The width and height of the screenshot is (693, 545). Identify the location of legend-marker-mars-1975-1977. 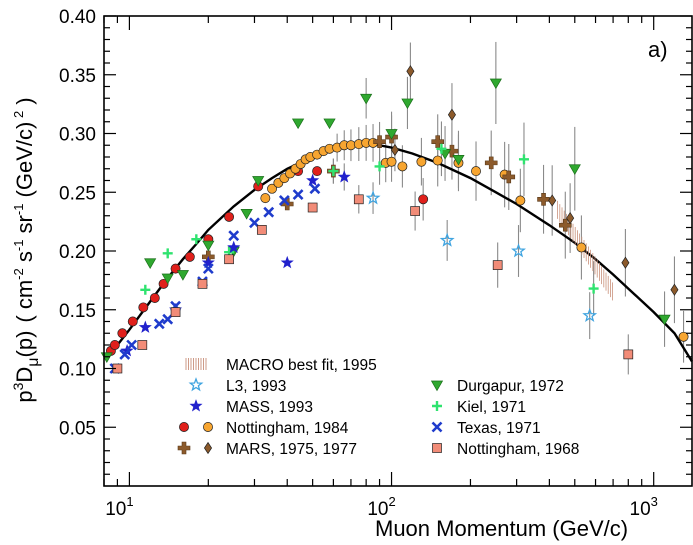
(184, 448).